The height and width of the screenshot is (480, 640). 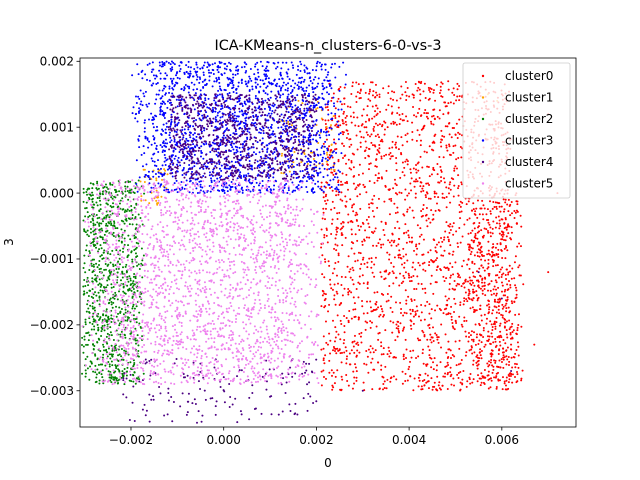 I want to click on cluster0-point-2002, so click(x=497, y=265).